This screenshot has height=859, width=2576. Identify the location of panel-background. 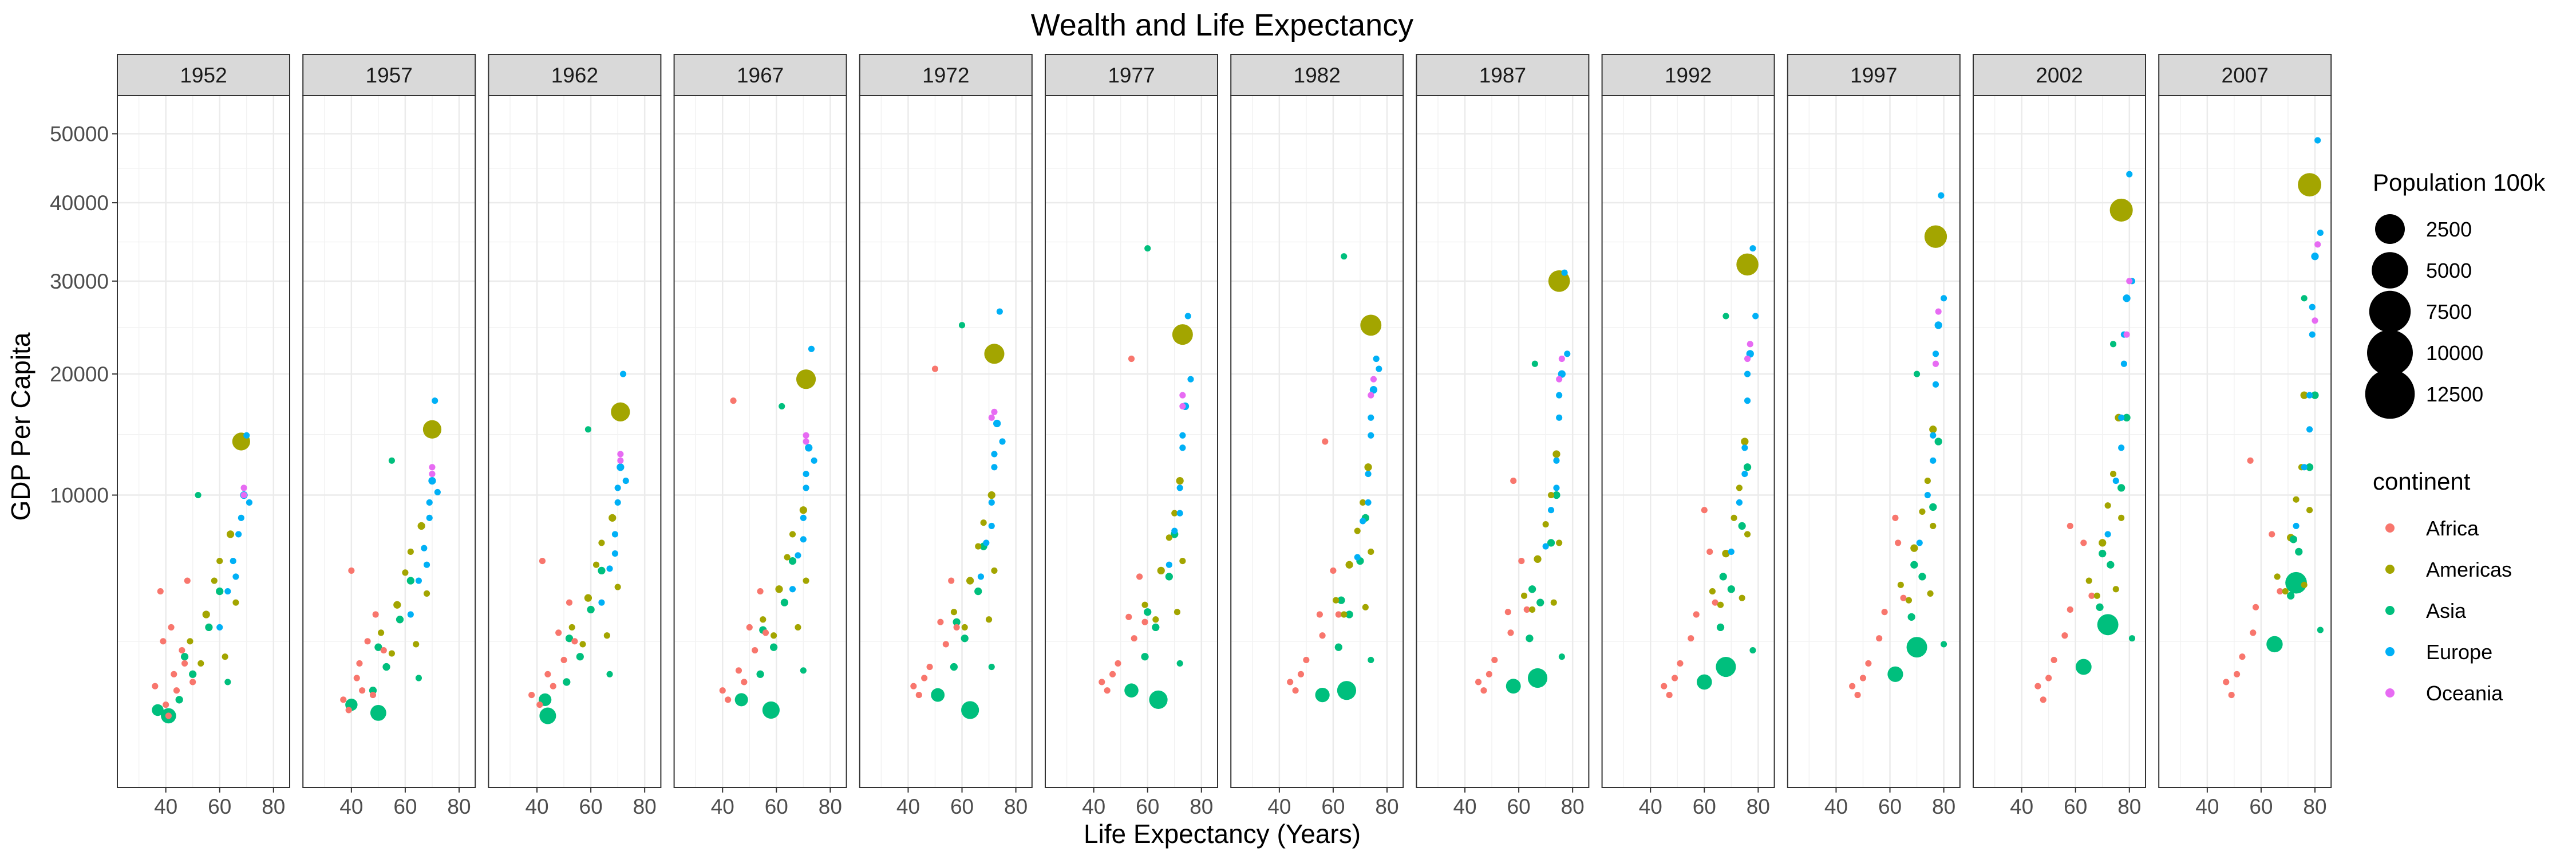
(203, 441).